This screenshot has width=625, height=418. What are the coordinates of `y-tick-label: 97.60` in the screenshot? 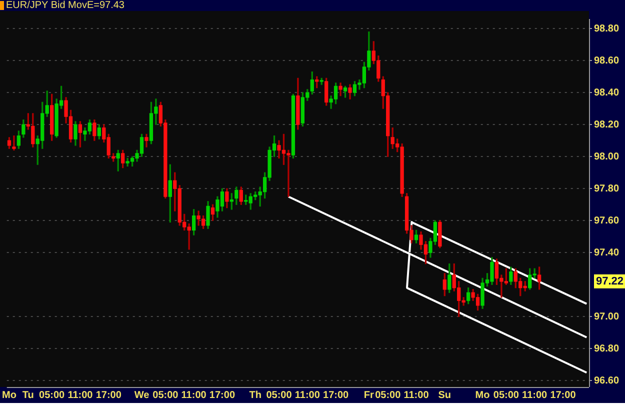 It's located at (607, 220).